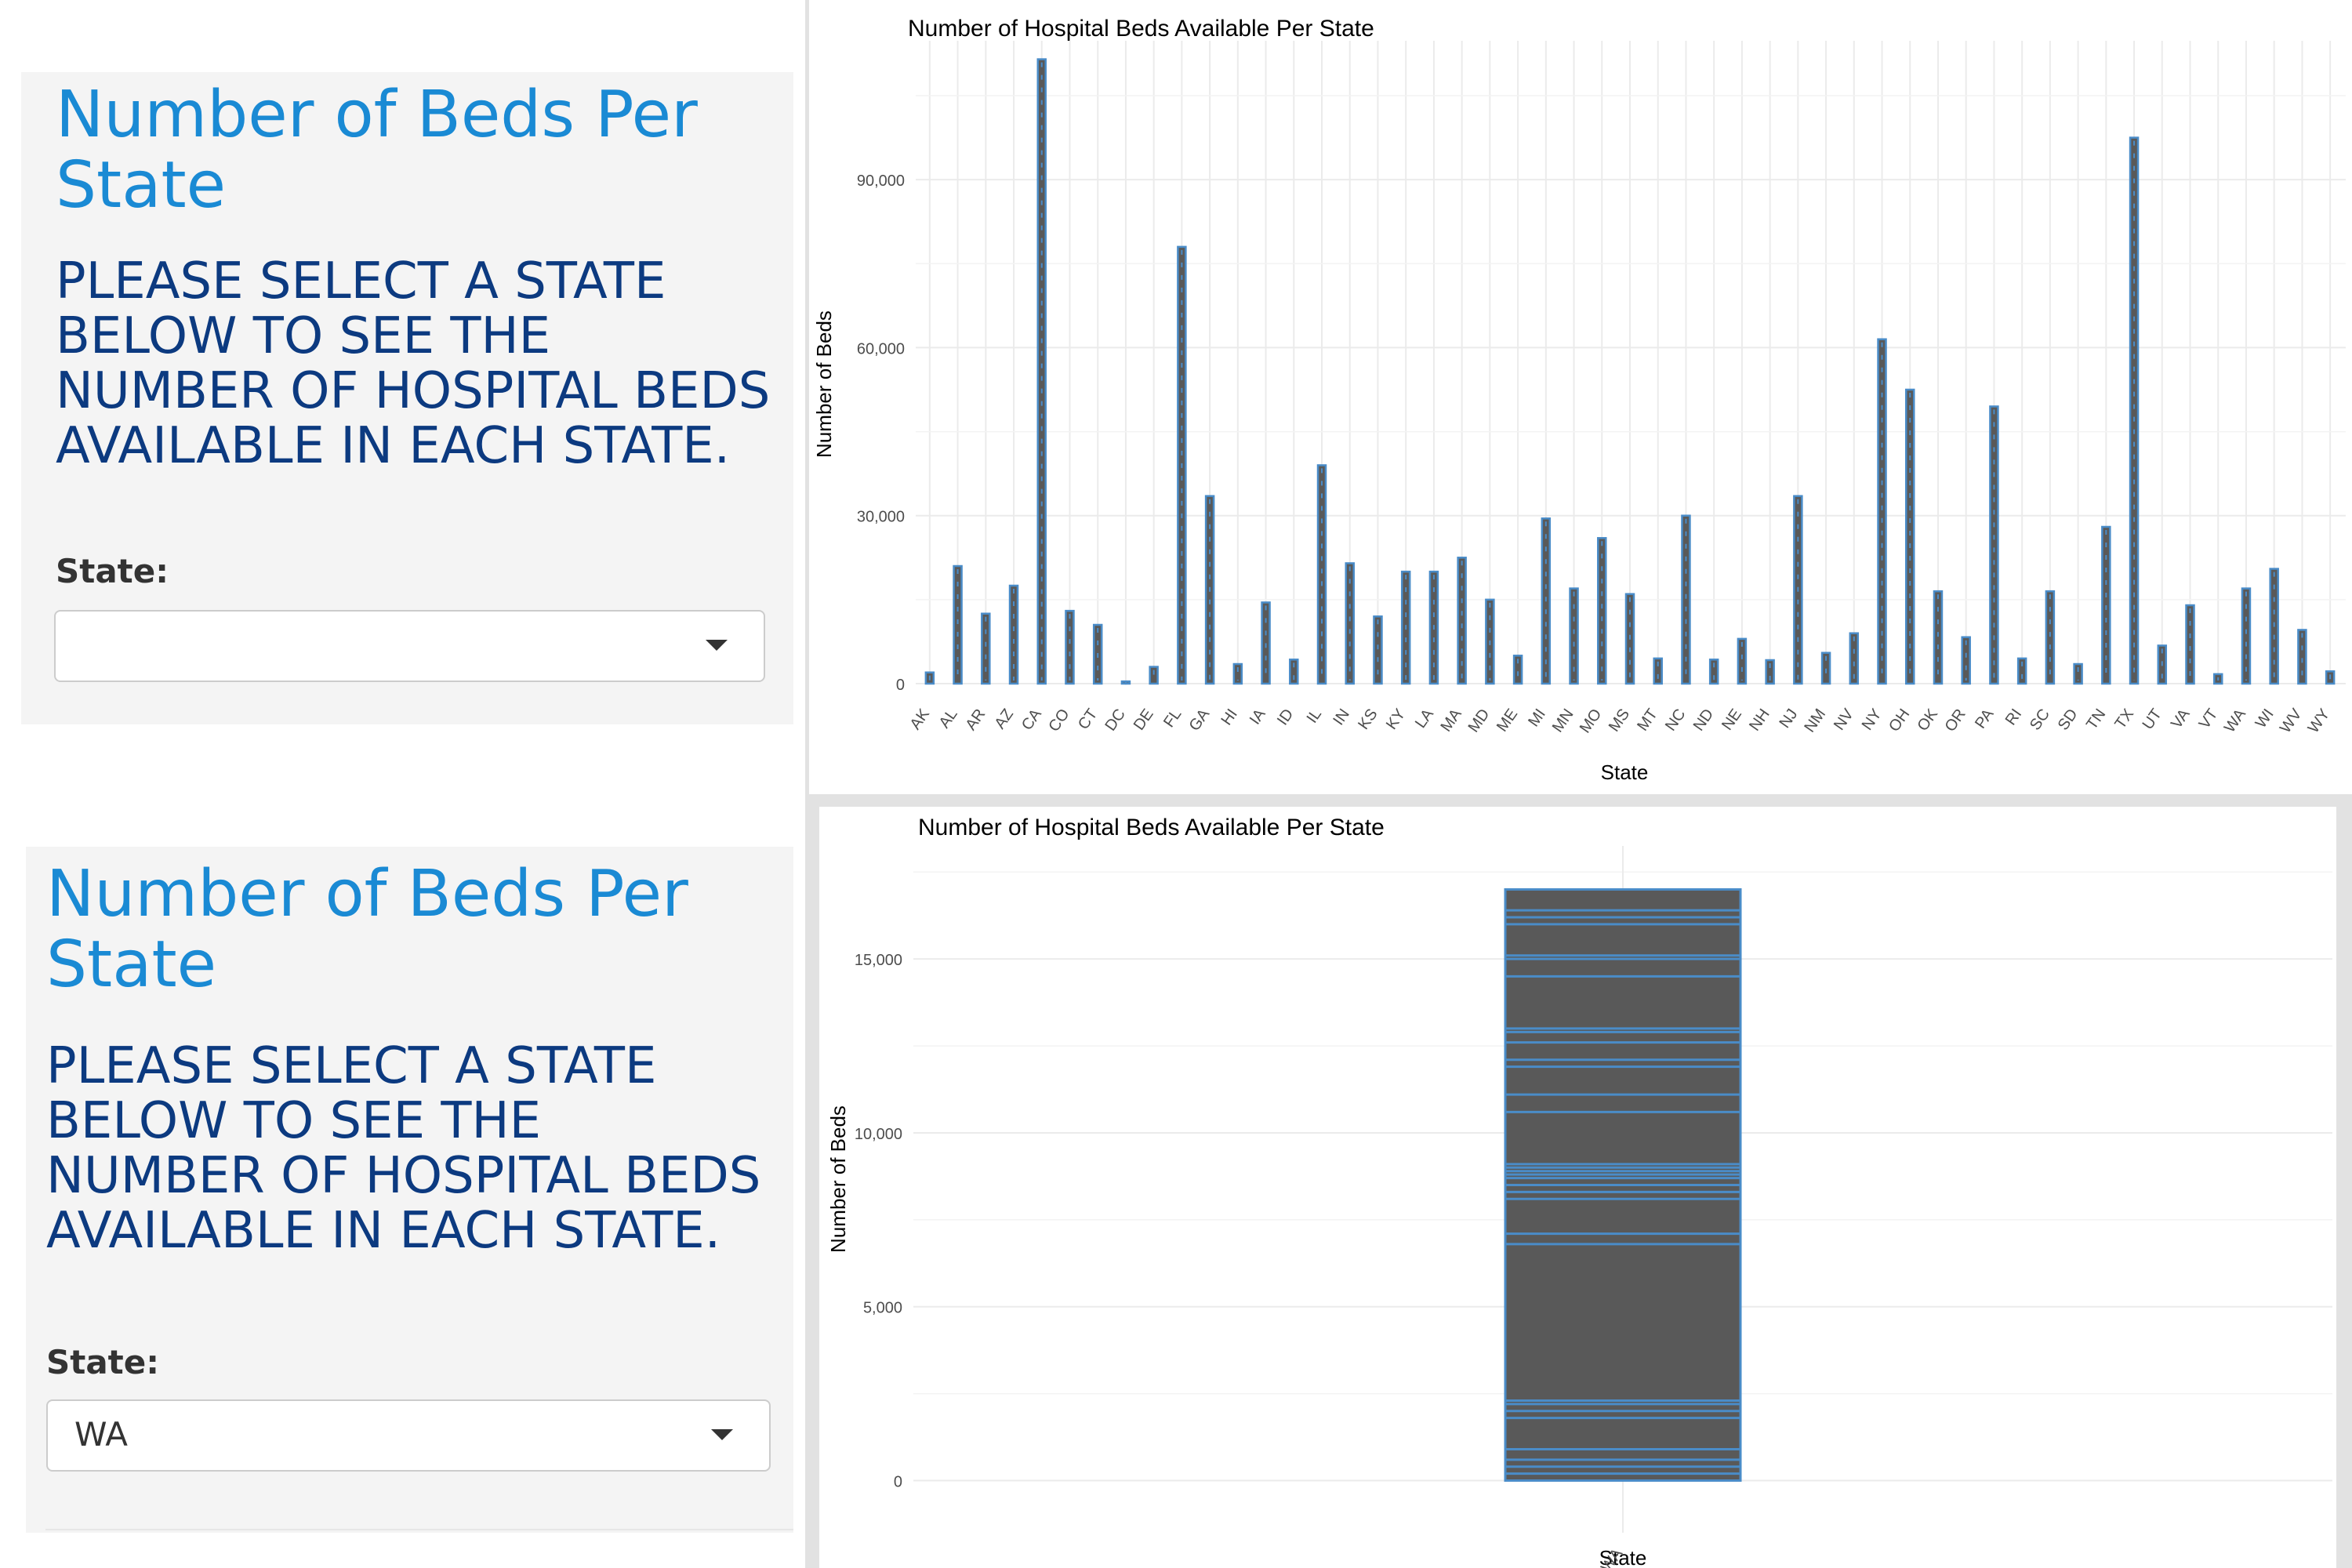  Describe the element at coordinates (1396, 719) in the screenshot. I see `x-tick-label: KY` at that location.